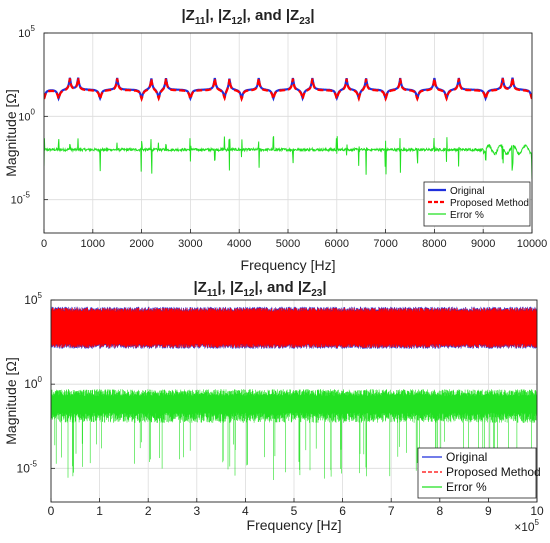 The height and width of the screenshot is (543, 550). I want to click on x-tick-label: 8000, so click(434, 244).